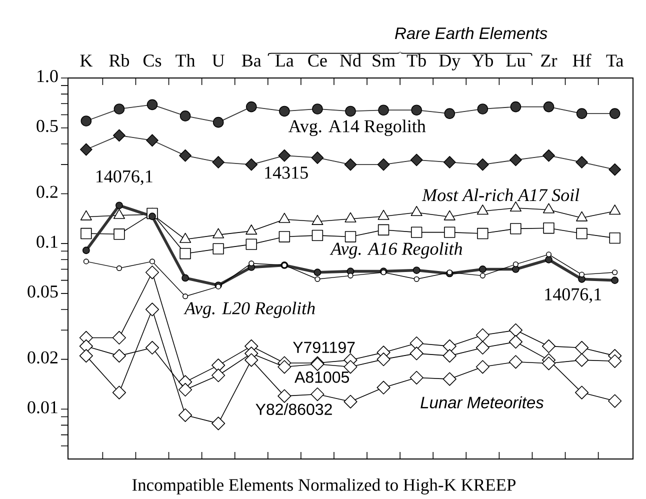 The image size is (646, 499). What do you see at coordinates (86, 60) in the screenshot?
I see `x-tick-label: K` at bounding box center [86, 60].